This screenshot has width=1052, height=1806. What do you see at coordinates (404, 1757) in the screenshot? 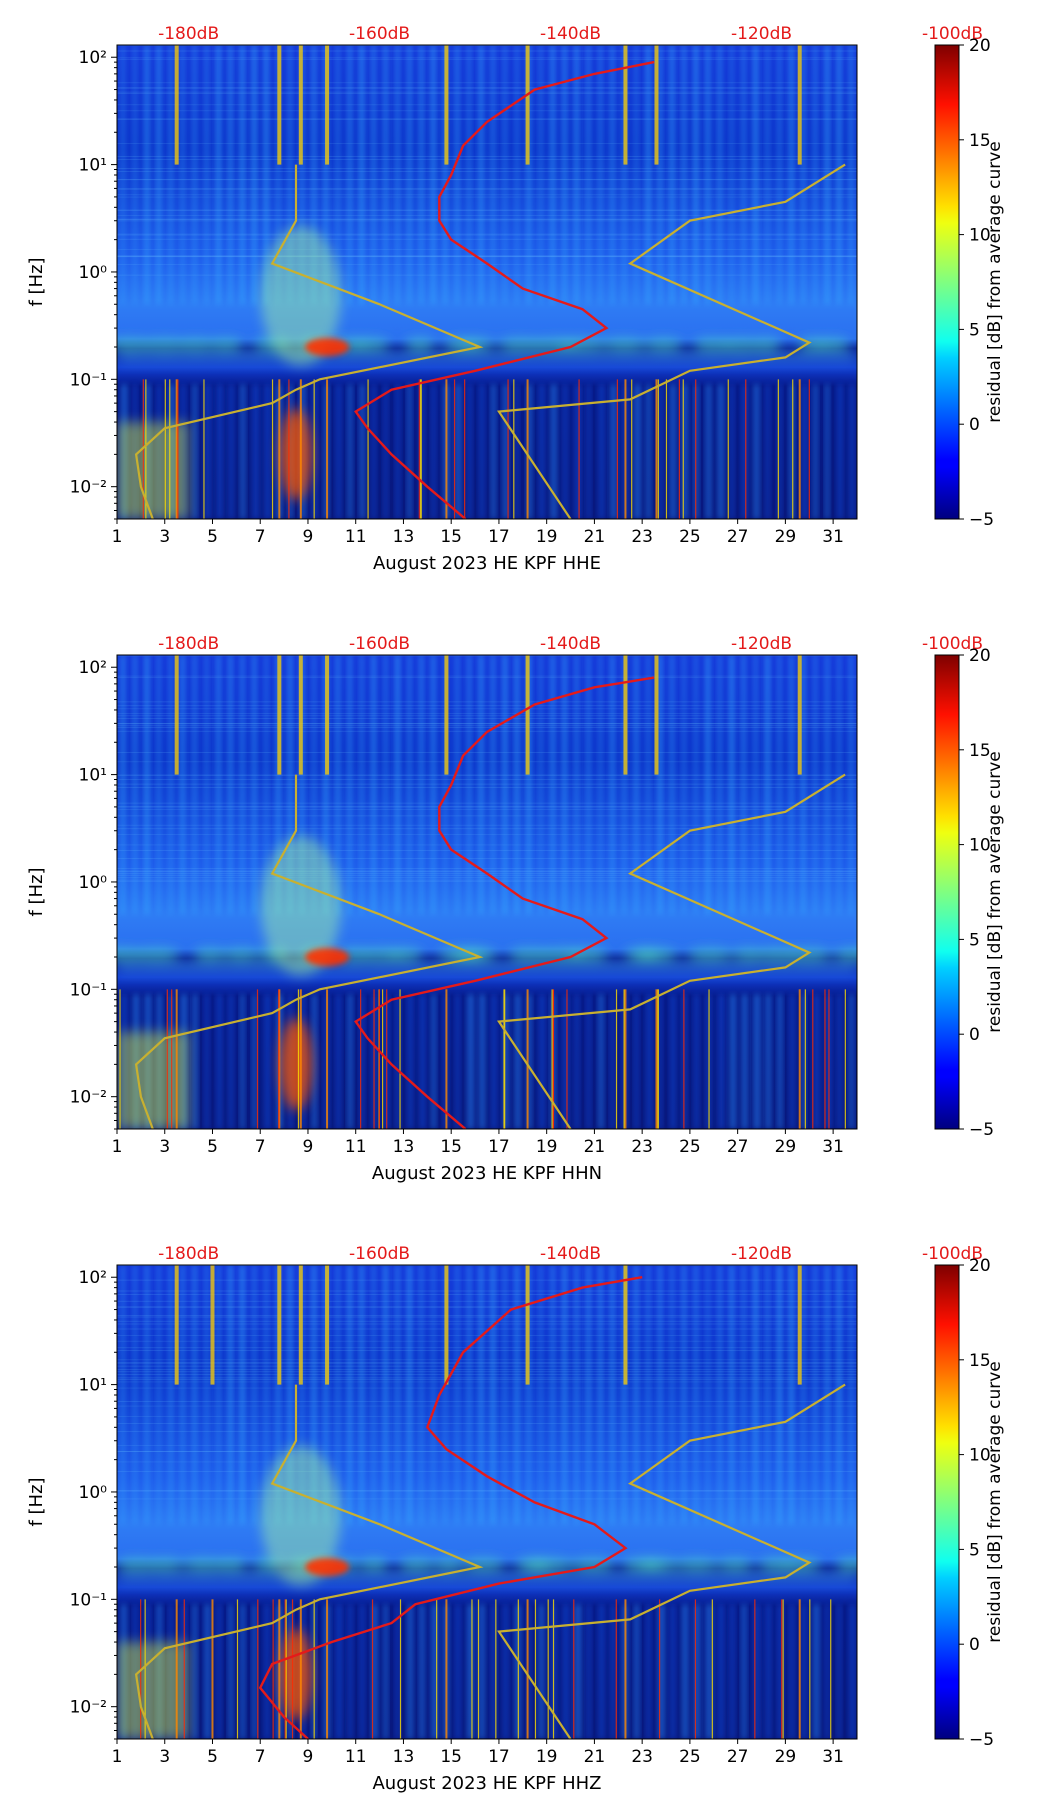
I see `x-tick-label: 13` at bounding box center [404, 1757].